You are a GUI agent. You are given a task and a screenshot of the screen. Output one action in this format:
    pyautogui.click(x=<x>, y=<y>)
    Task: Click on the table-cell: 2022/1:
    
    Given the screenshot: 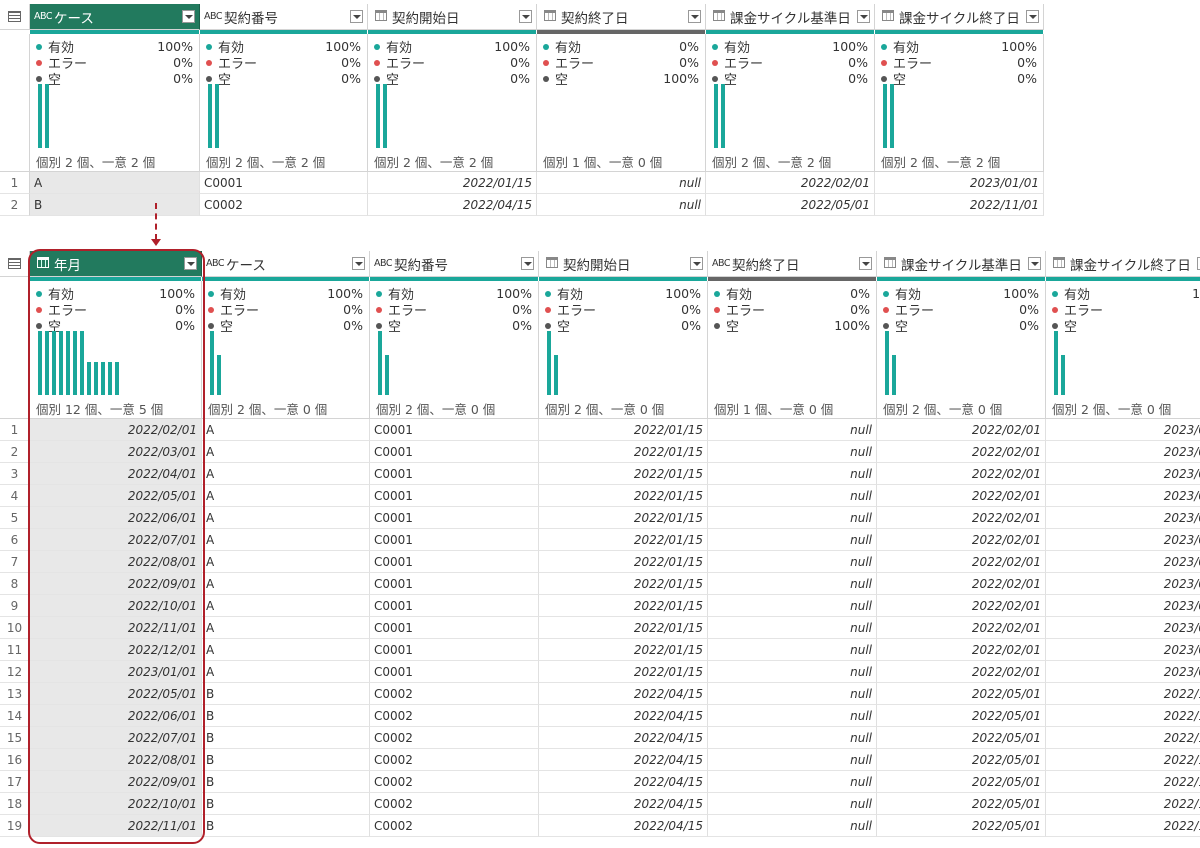 What is the action you would take?
    pyautogui.click(x=1123, y=694)
    